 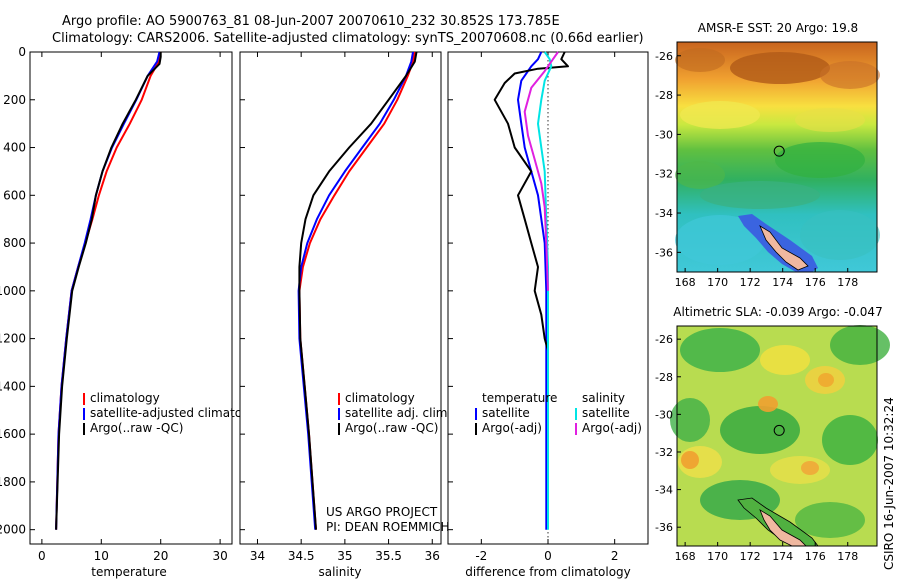 I want to click on difference-legend-temperature: temperature satellite Argo(-adj), so click(x=516, y=413).